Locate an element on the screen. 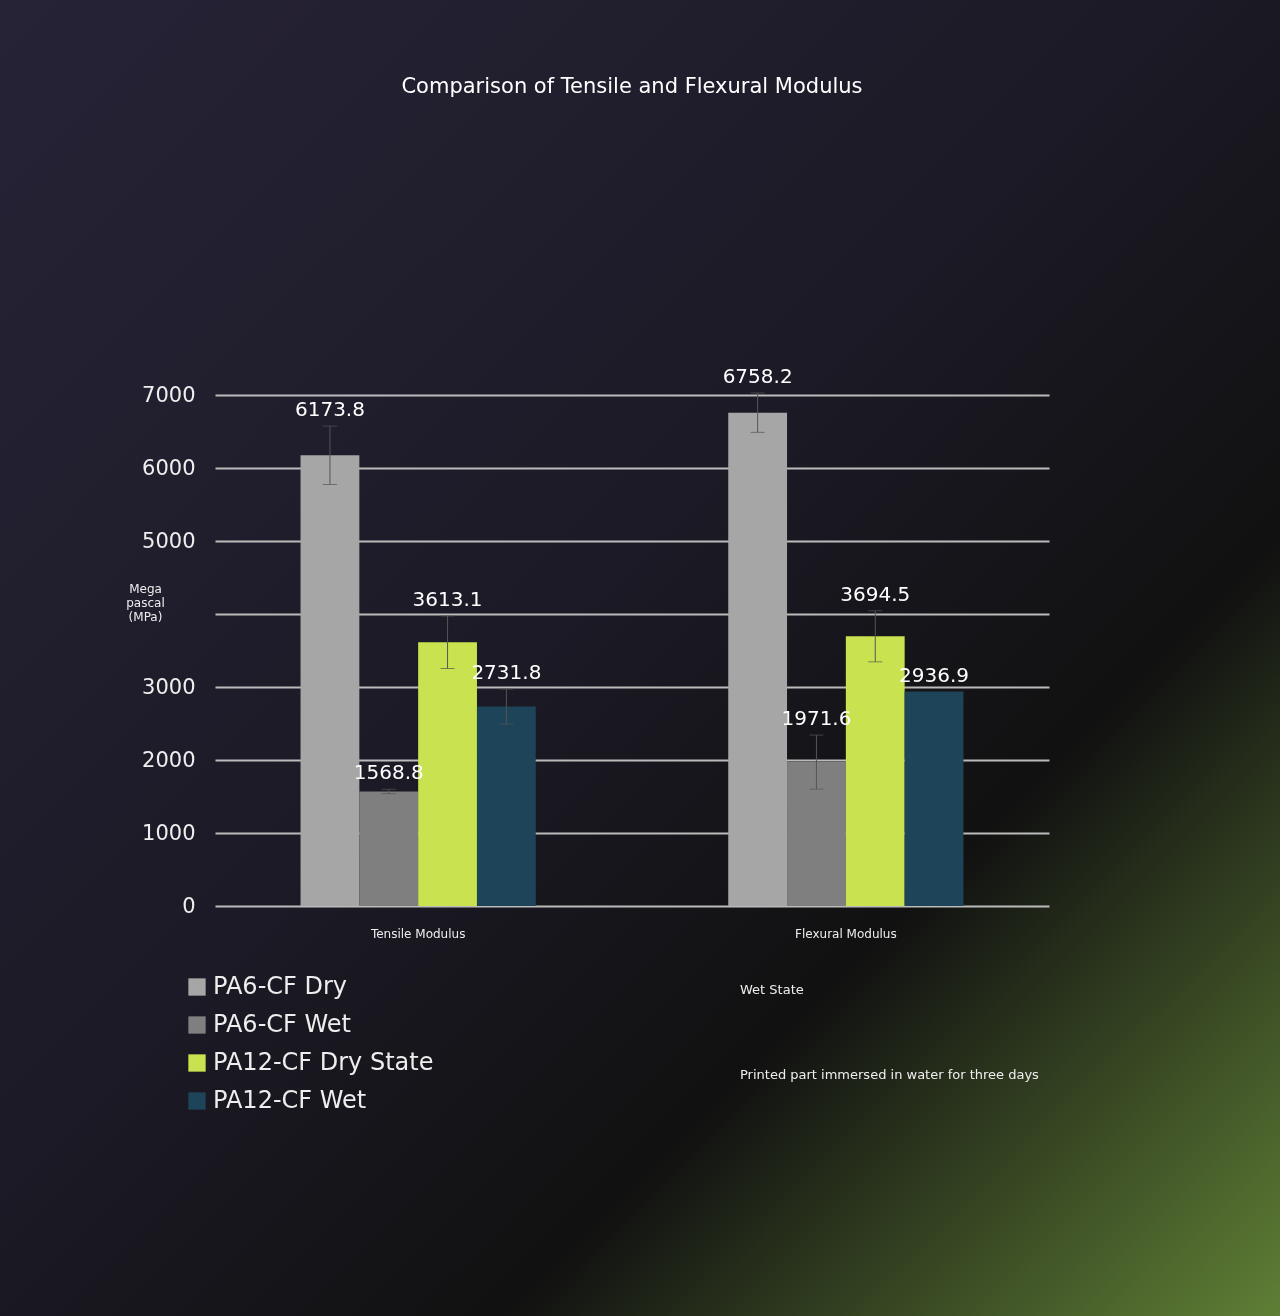 This screenshot has height=1316, width=1280. x-tick-label: Flexural Modulus is located at coordinates (846, 933).